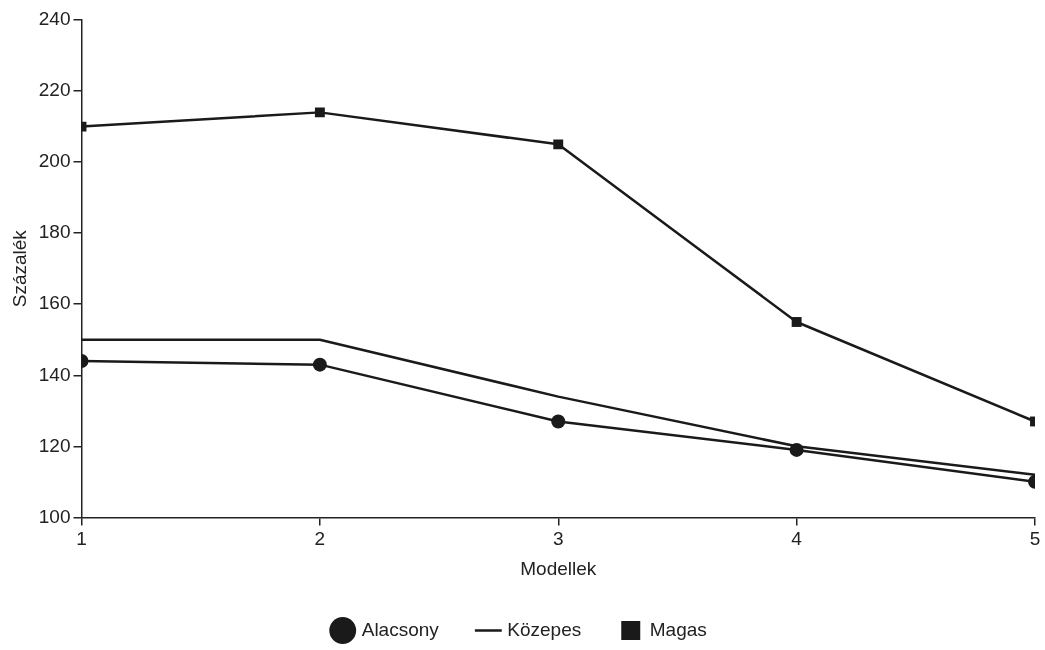  I want to click on legend-label: Alacsony, so click(400, 629).